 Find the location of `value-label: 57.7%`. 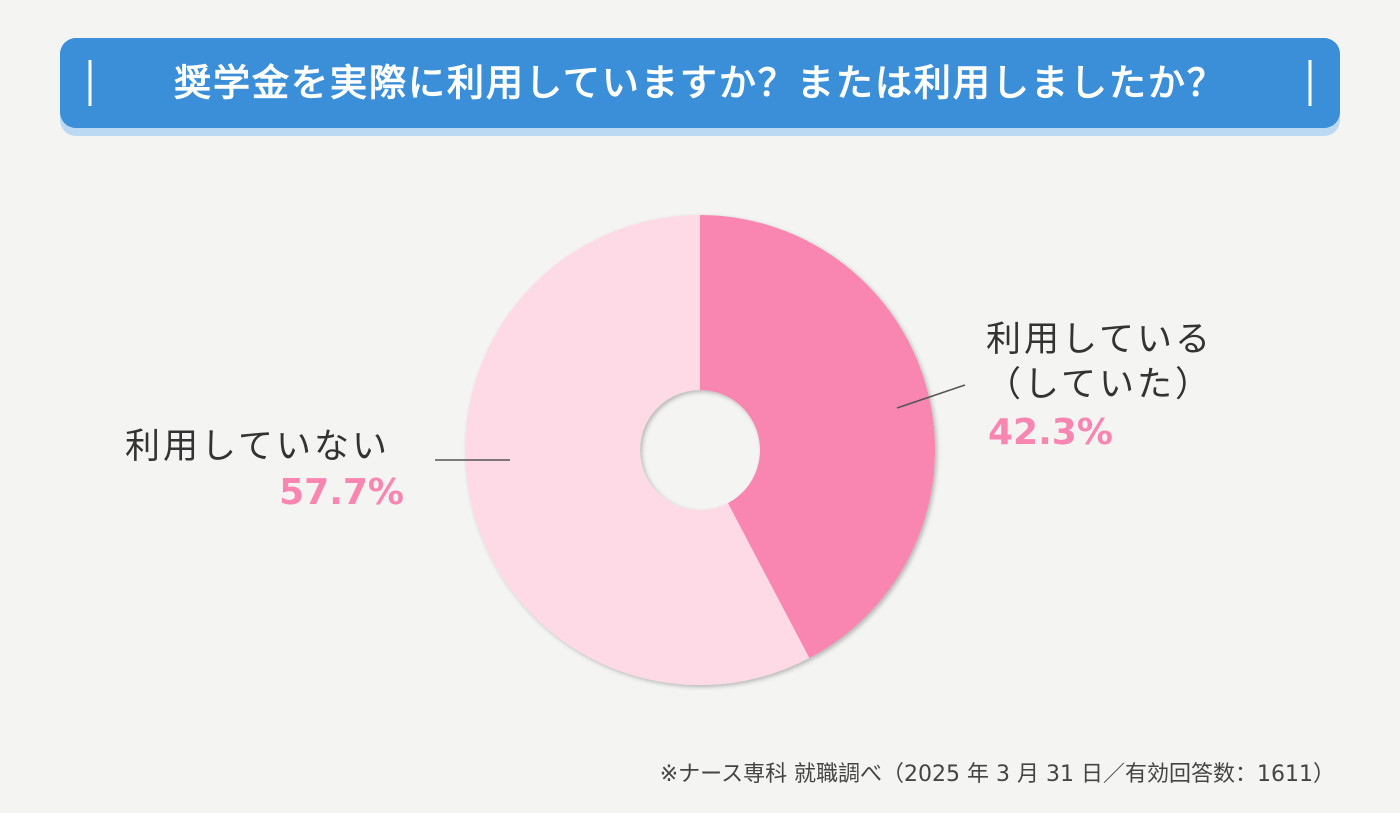

value-label: 57.7% is located at coordinates (341, 492).